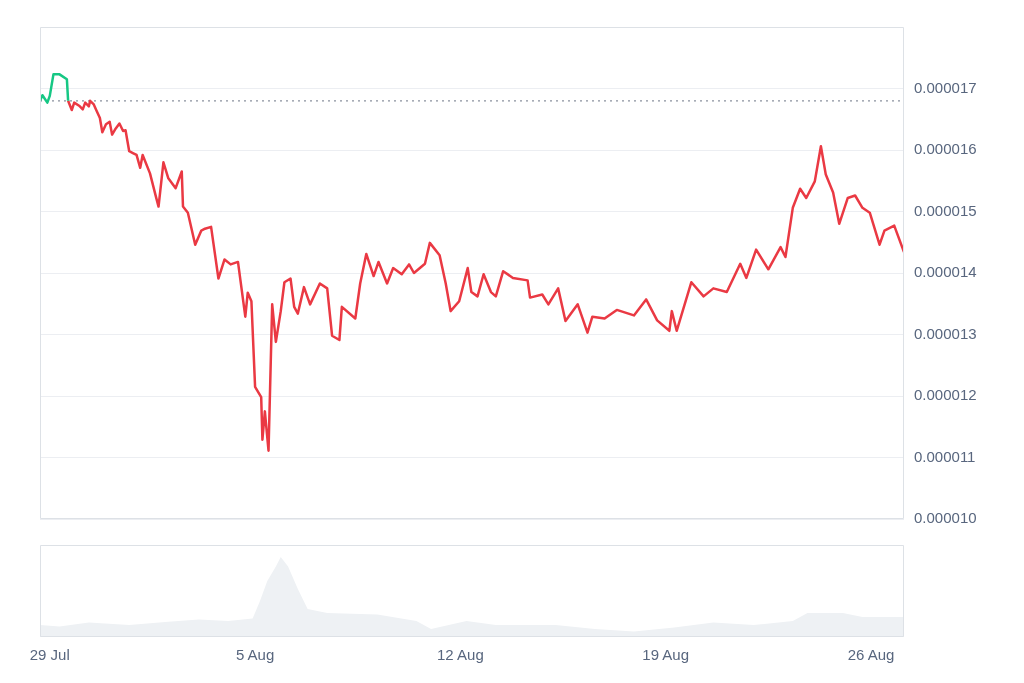 Image resolution: width=1024 pixels, height=683 pixels. Describe the element at coordinates (255, 655) in the screenshot. I see `x-tick-label: 5 Aug` at that location.